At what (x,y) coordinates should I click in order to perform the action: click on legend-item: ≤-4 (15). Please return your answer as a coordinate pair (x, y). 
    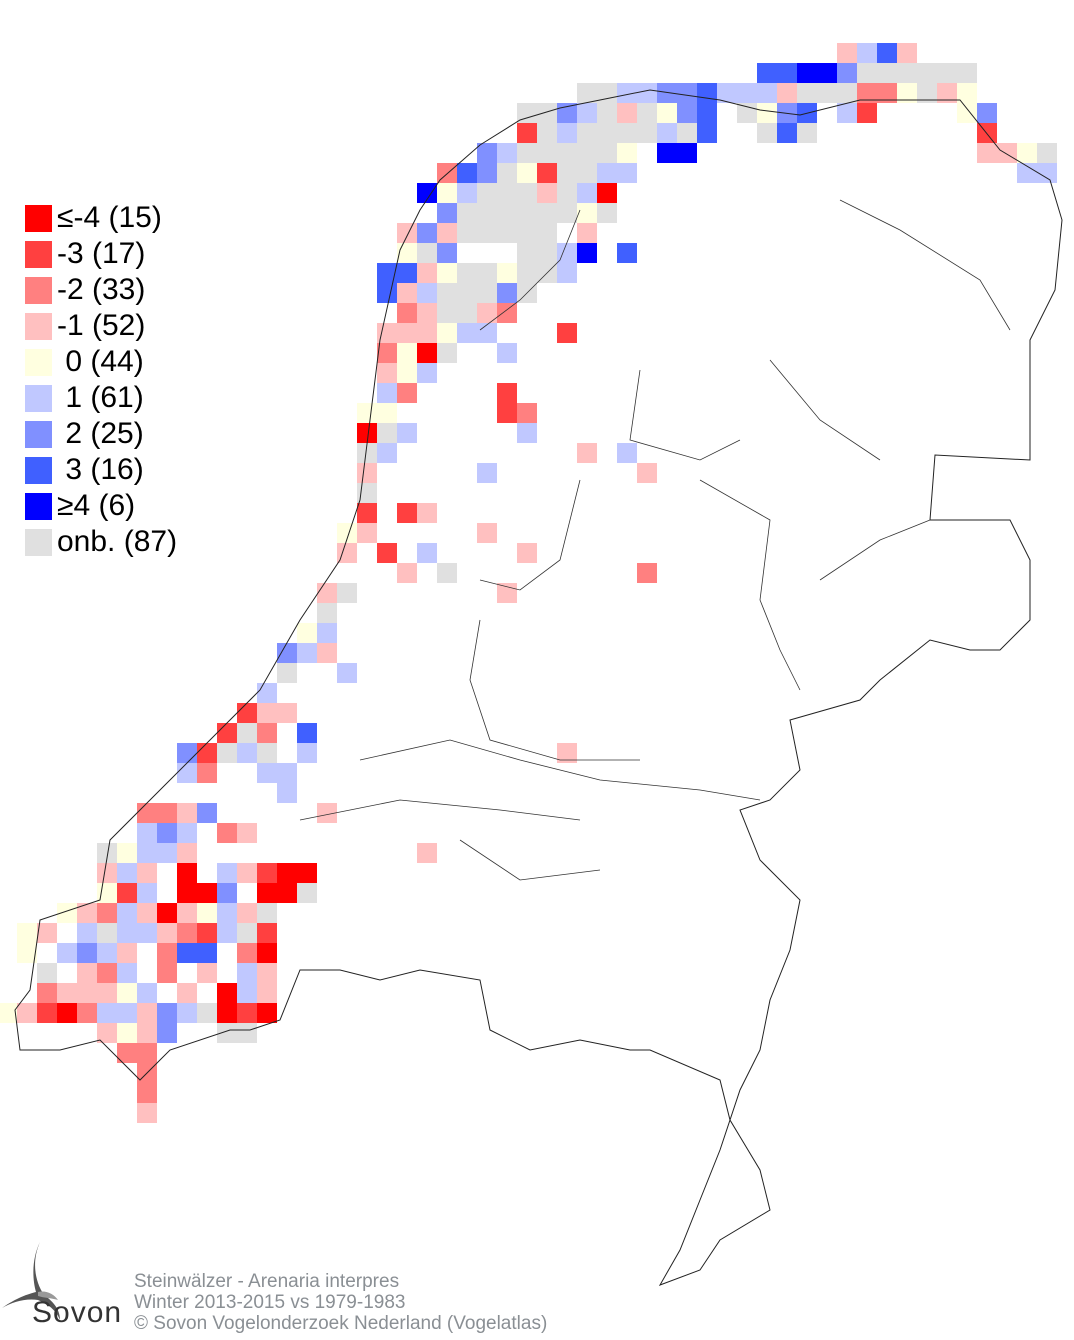
    Looking at the image, I should click on (101, 218).